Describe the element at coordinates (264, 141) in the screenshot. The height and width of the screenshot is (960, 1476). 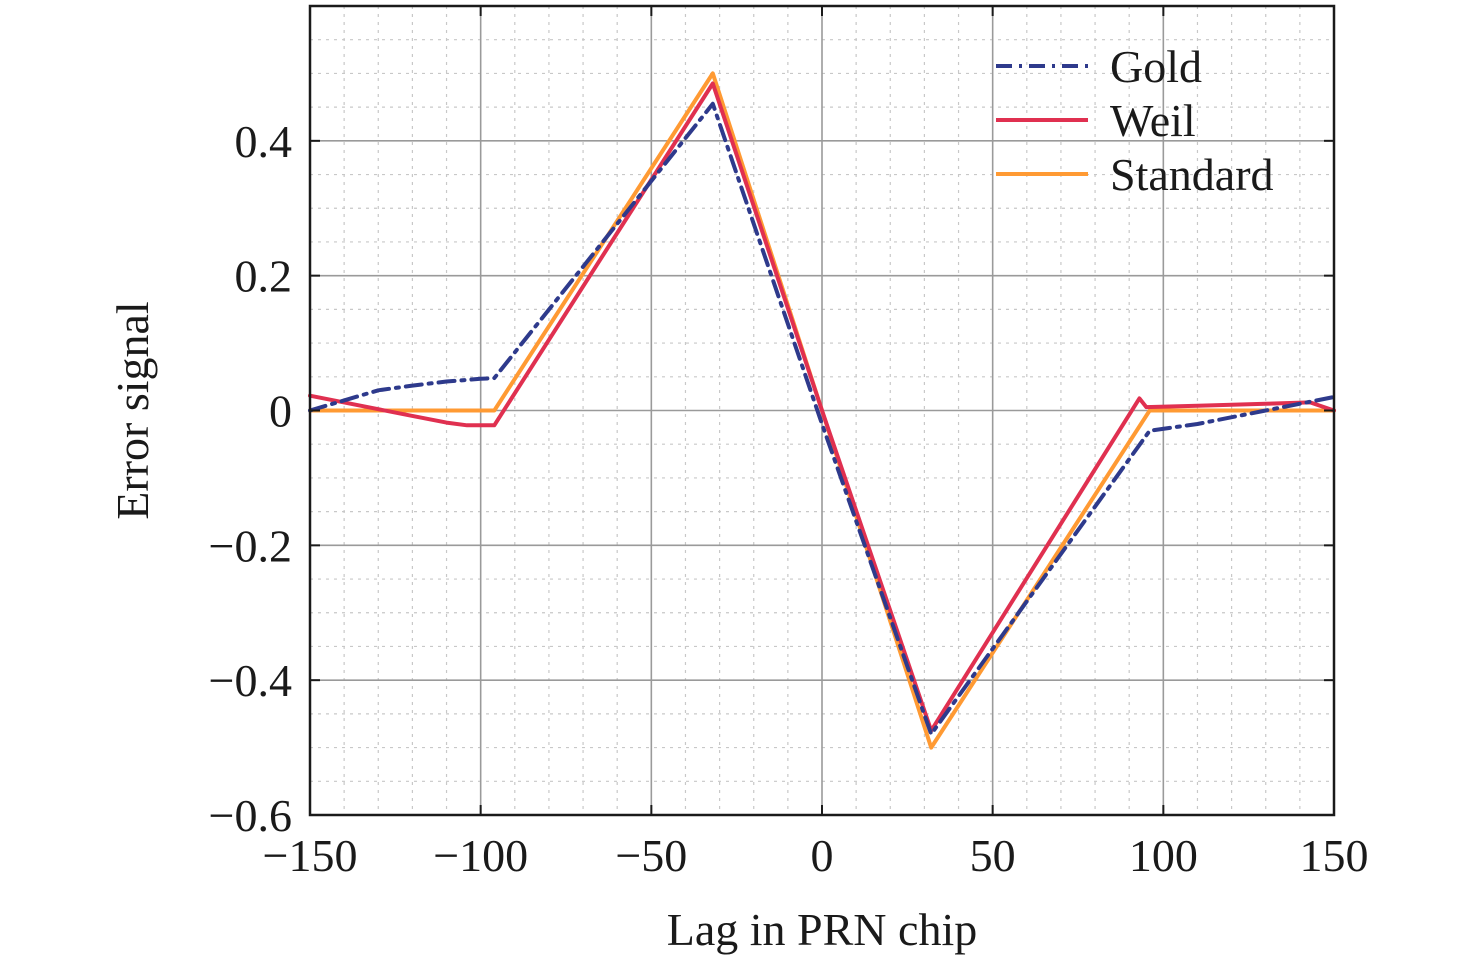
I see `y-tick-label: 0.4` at that location.